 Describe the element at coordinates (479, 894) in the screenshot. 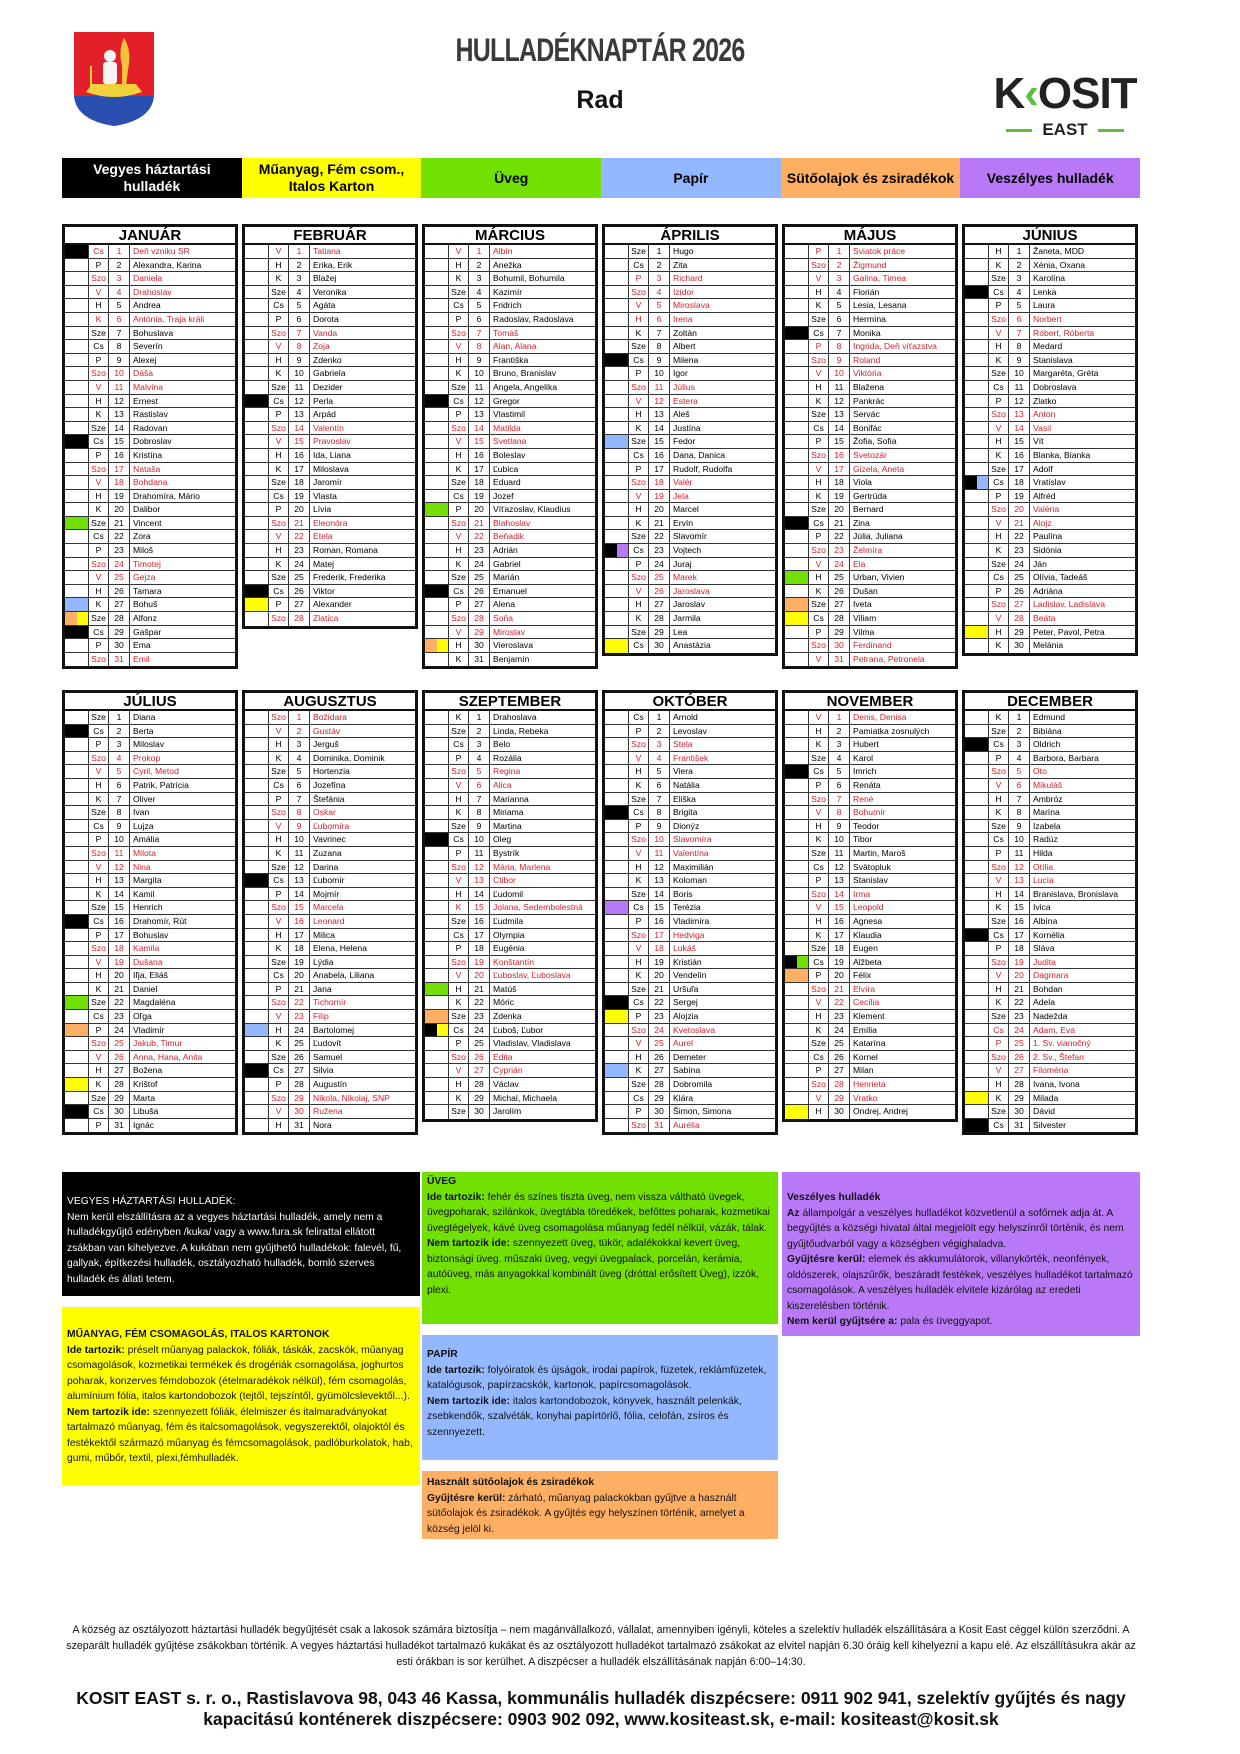

I see `day-number: 14` at that location.